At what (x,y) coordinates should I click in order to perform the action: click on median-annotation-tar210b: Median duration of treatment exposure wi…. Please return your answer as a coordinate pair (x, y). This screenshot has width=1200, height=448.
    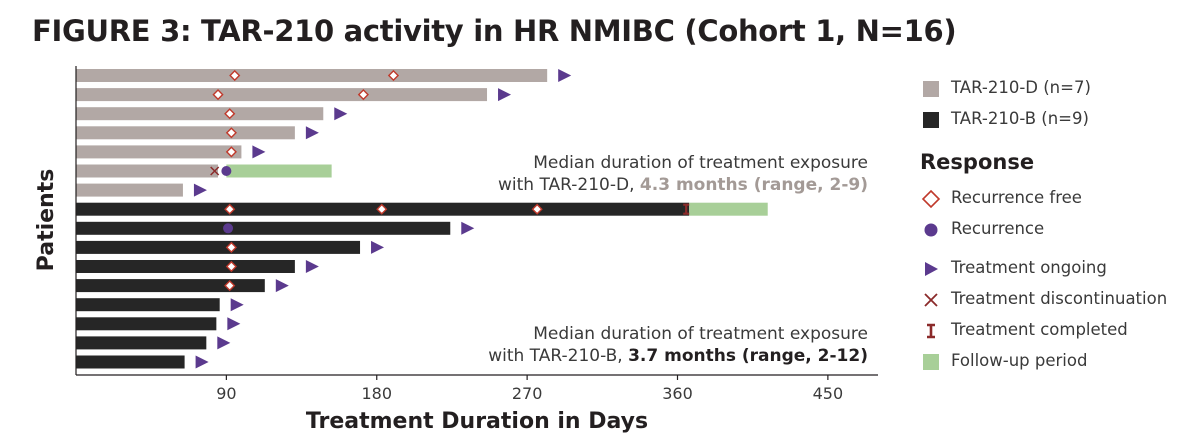
    Looking at the image, I should click on (678, 345).